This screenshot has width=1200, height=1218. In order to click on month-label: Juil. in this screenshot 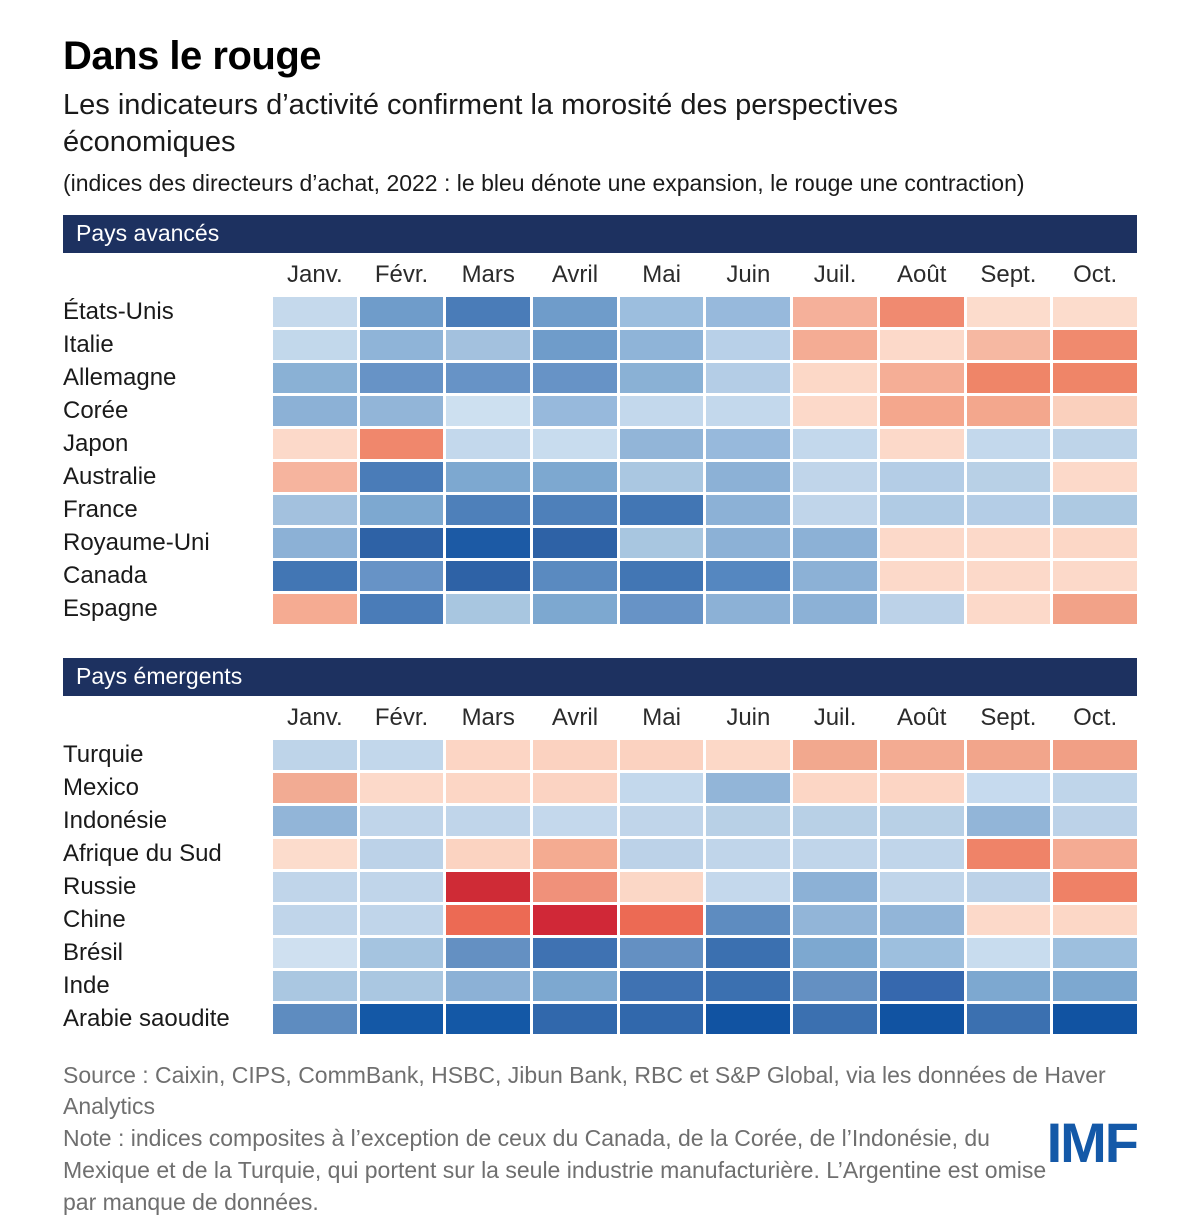, I will do `click(835, 274)`.